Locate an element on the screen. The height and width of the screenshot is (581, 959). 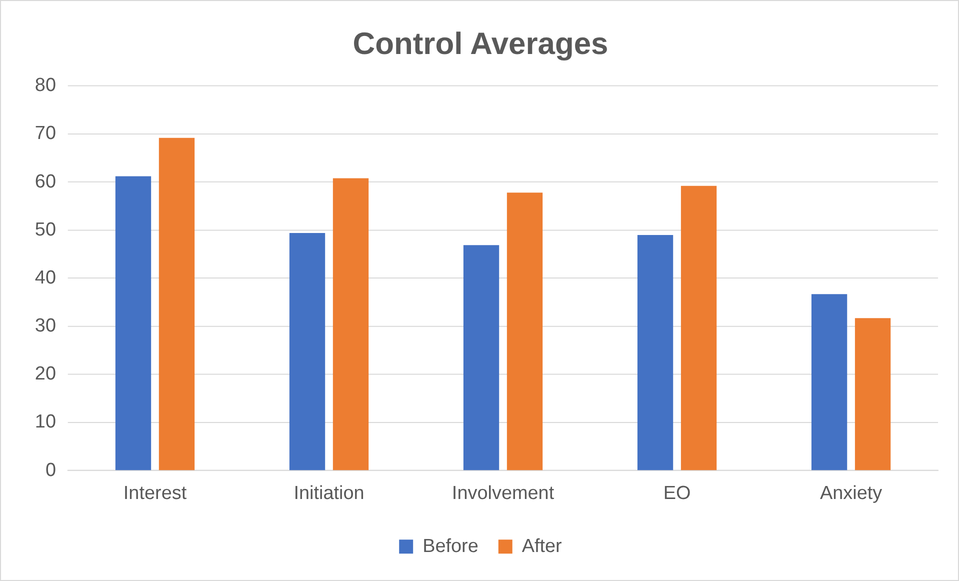
x-tick-label: Anxiety is located at coordinates (851, 493).